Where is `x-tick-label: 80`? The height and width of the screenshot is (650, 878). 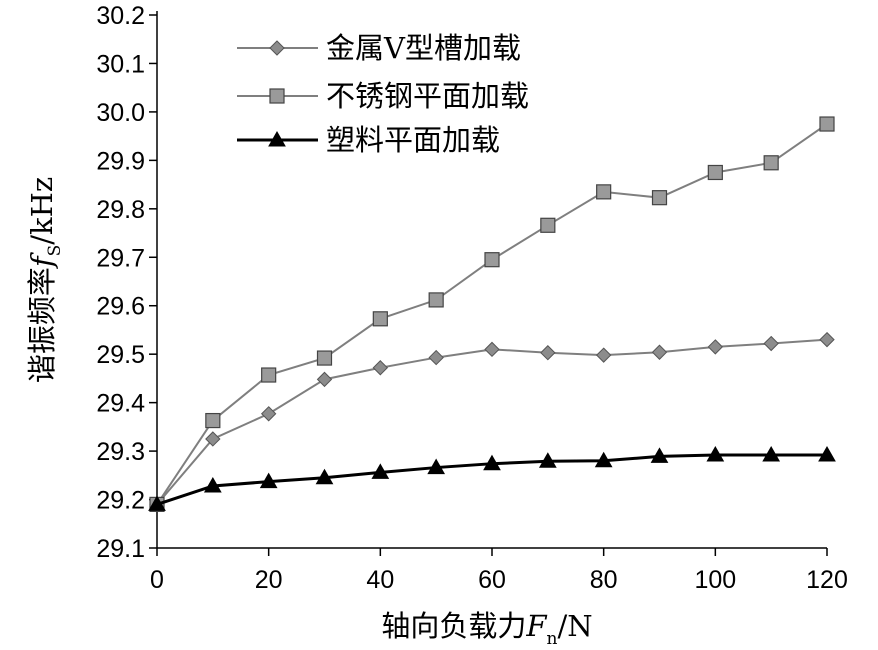
x-tick-label: 80 is located at coordinates (604, 580).